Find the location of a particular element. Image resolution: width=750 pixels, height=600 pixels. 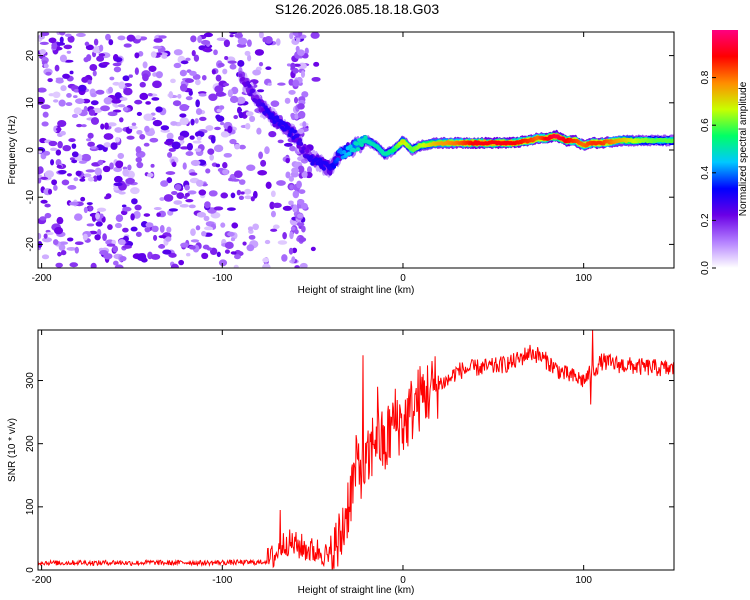

x-tick-label: -200 is located at coordinates (42, 580).